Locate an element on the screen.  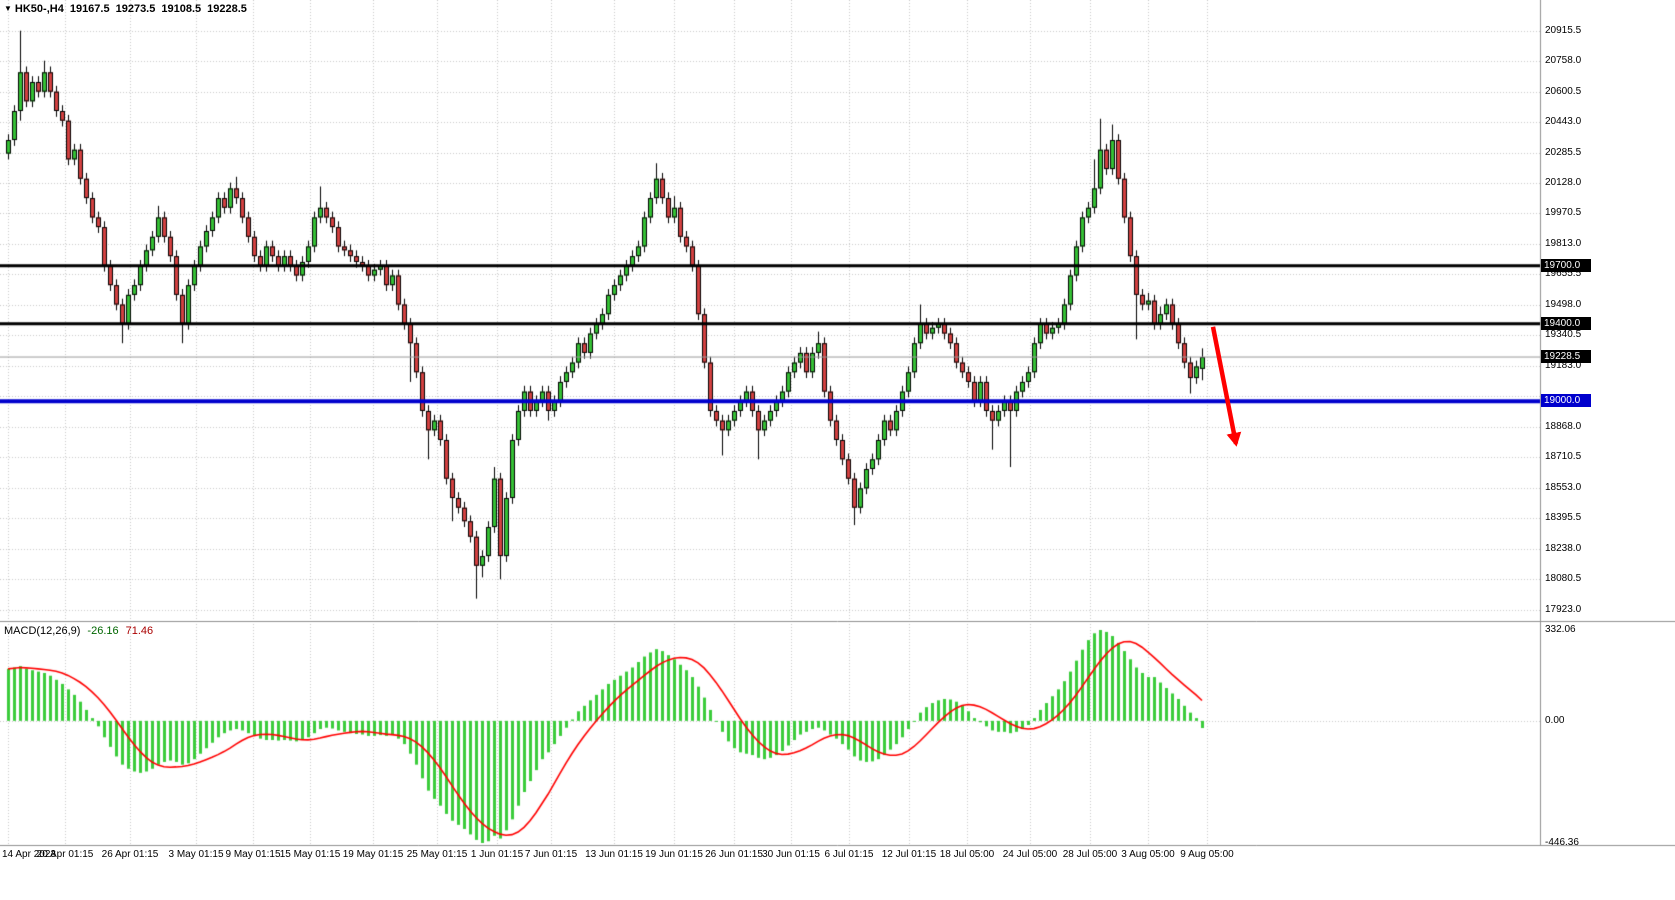
macd-indicator-readout: MACD(12,26,9) -26.16 71.46 is located at coordinates (78, 631).